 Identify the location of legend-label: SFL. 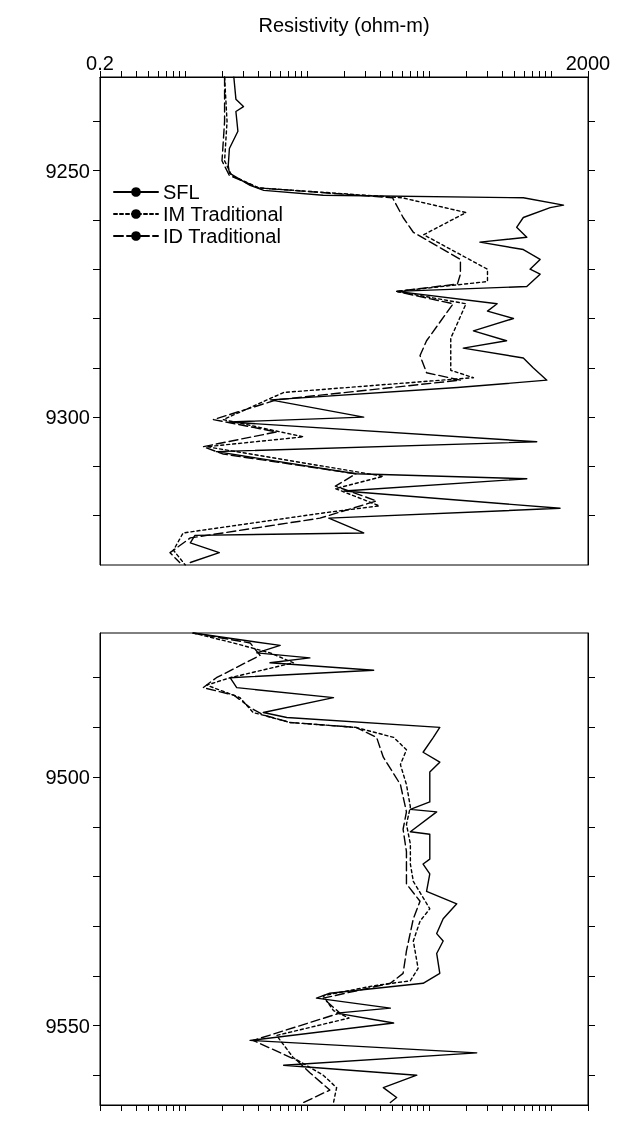
(181, 192).